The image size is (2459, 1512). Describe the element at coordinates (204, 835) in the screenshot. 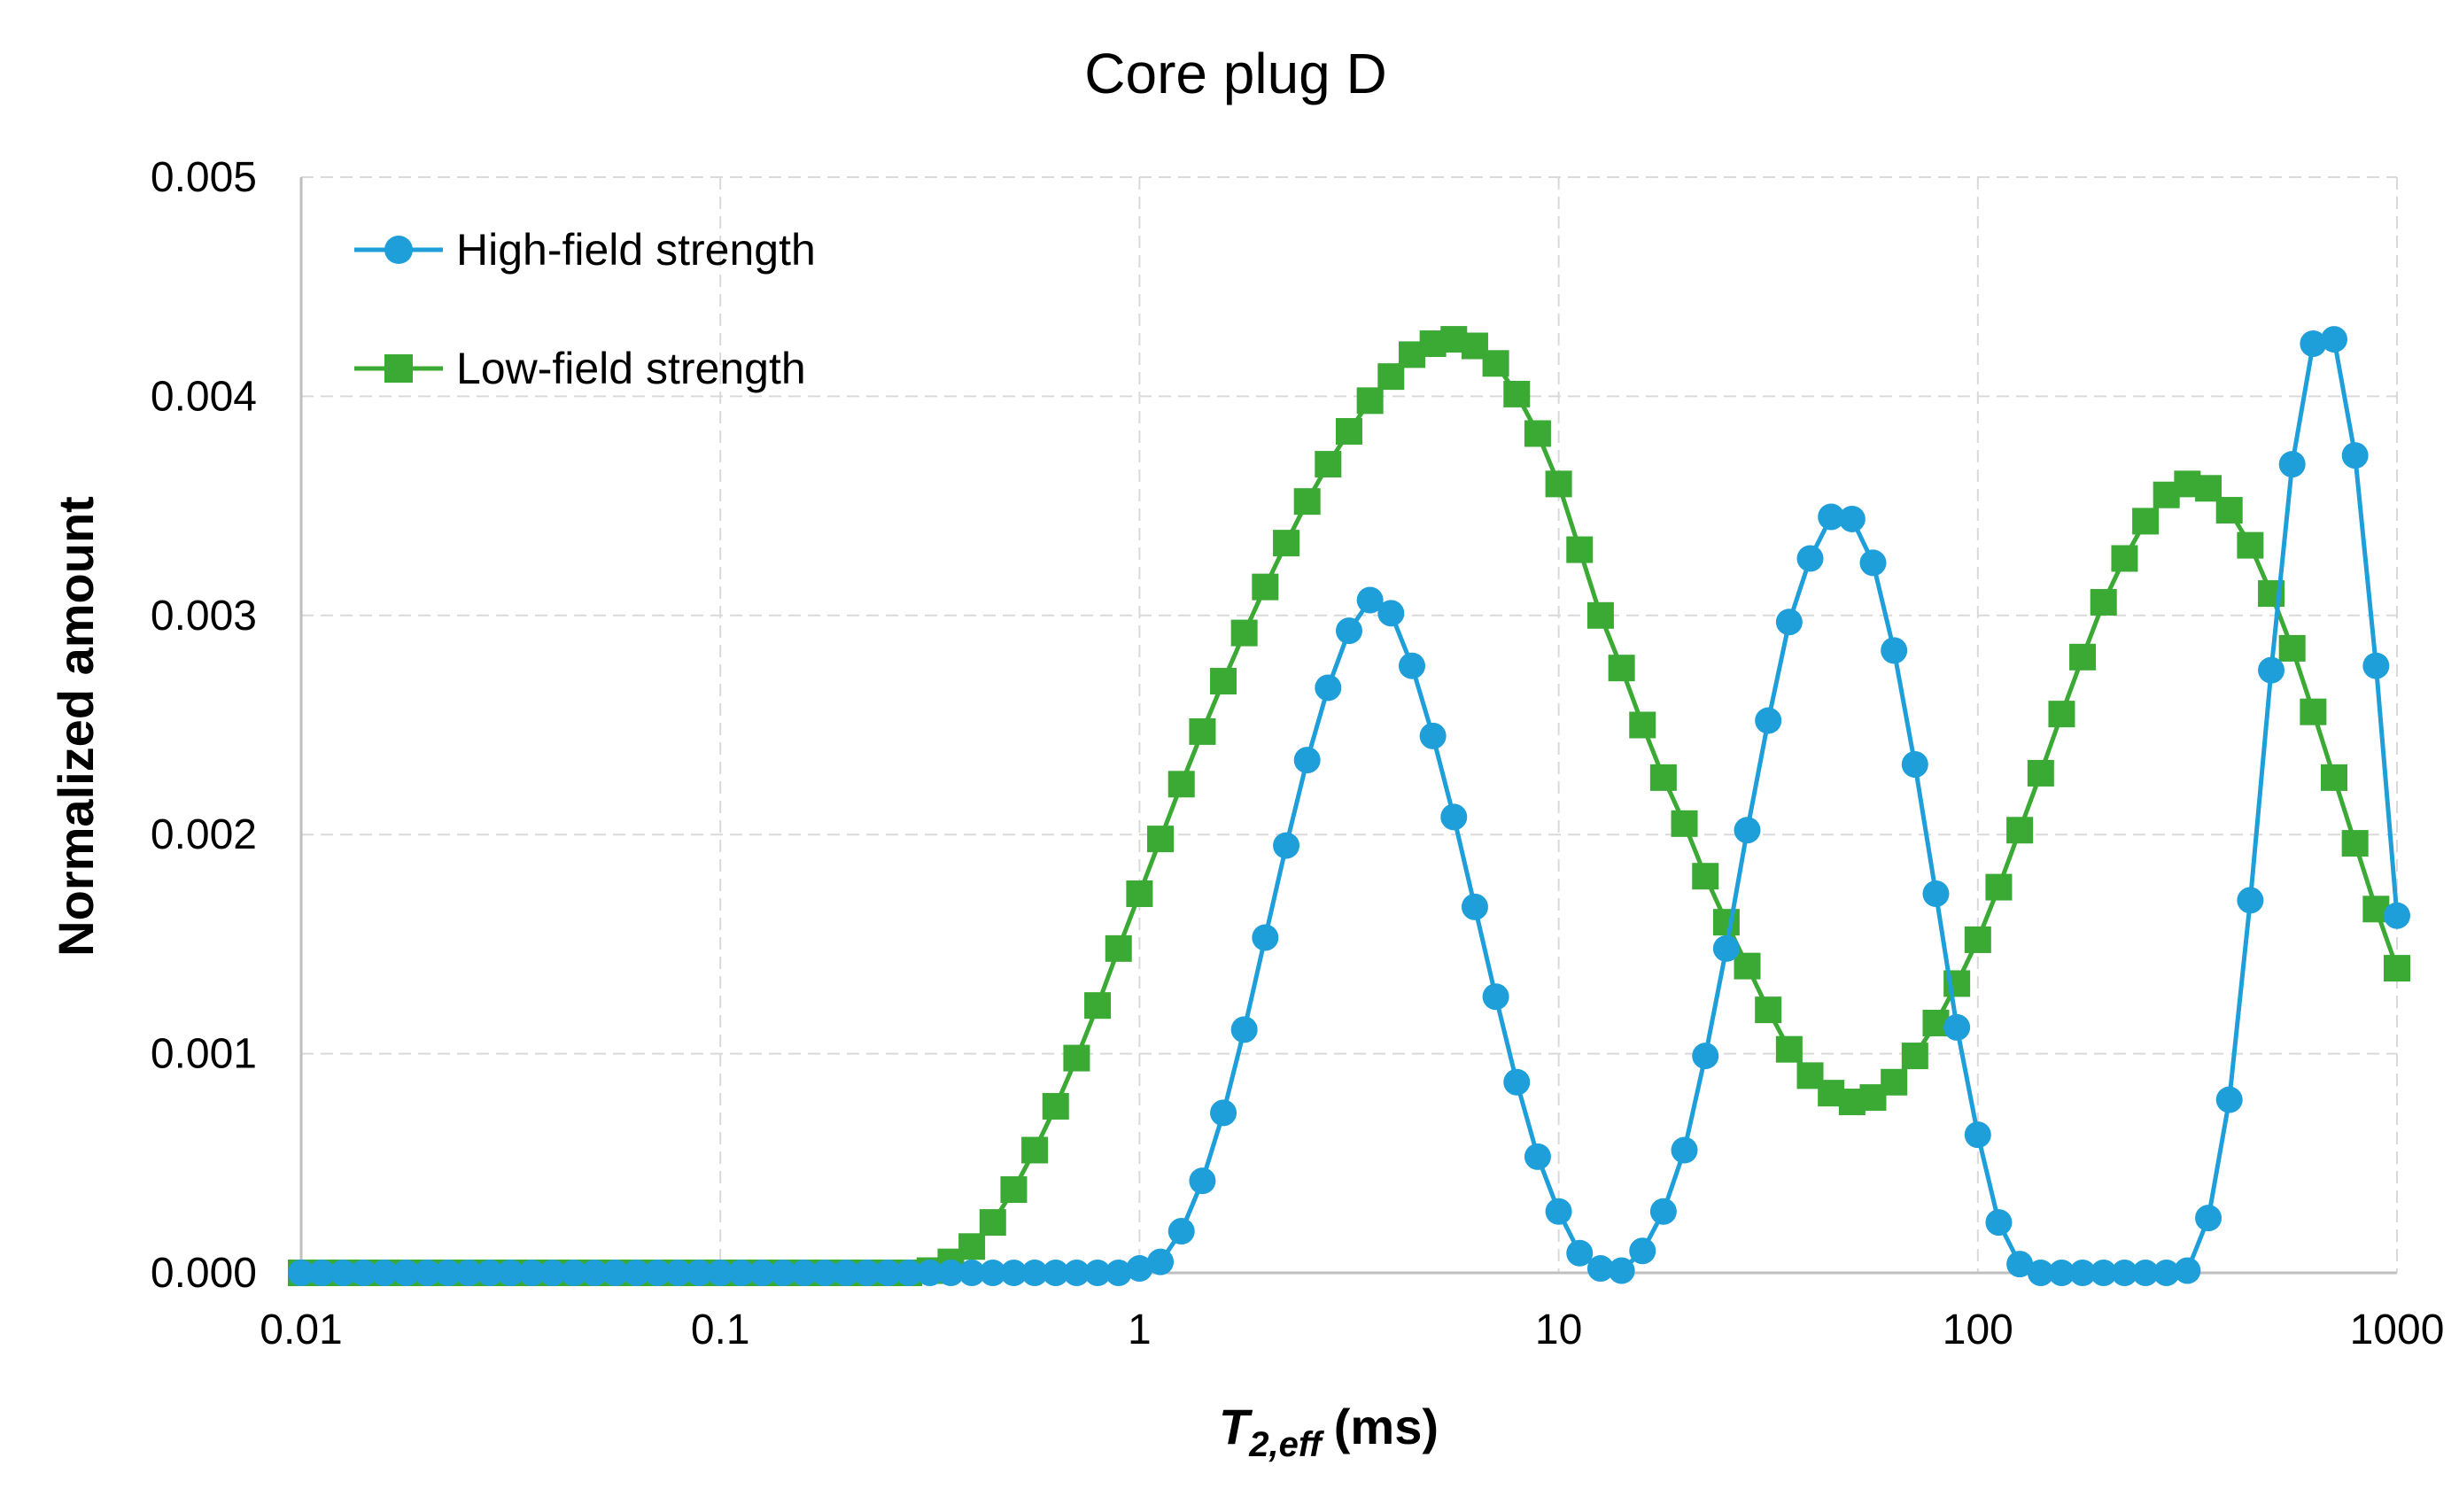

I see `y-tick-label: 0.002` at that location.